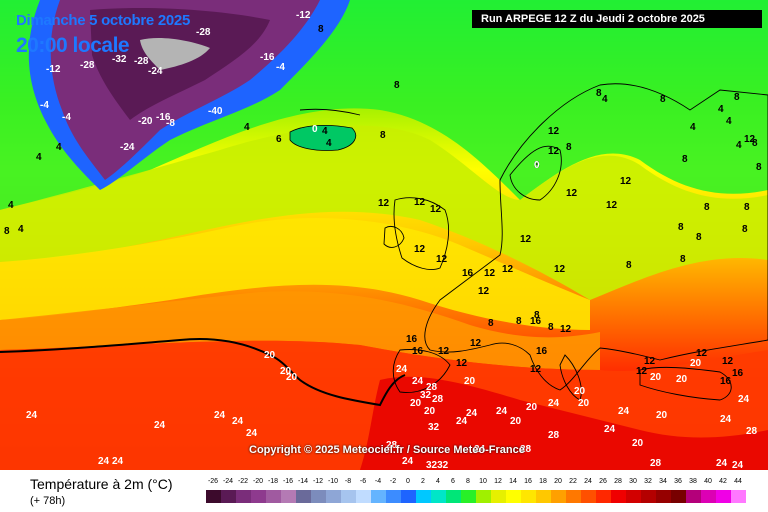 The image size is (768, 512). I want to click on scale-tick-label: 6, so click(453, 481).